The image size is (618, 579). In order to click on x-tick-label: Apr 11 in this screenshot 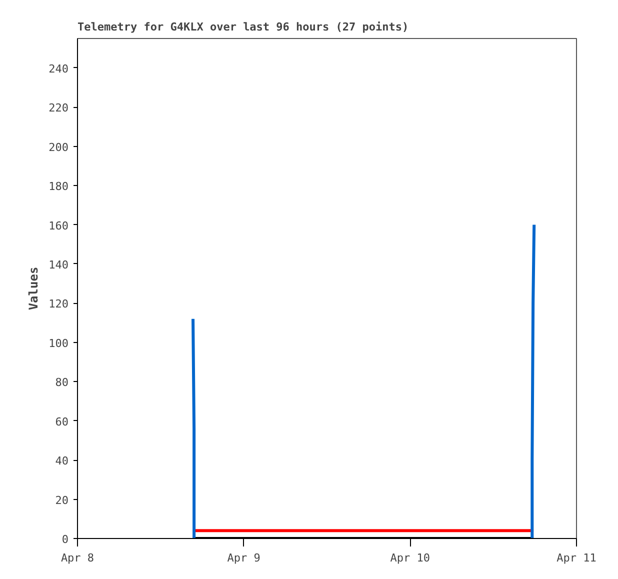, I will do `click(576, 558)`.